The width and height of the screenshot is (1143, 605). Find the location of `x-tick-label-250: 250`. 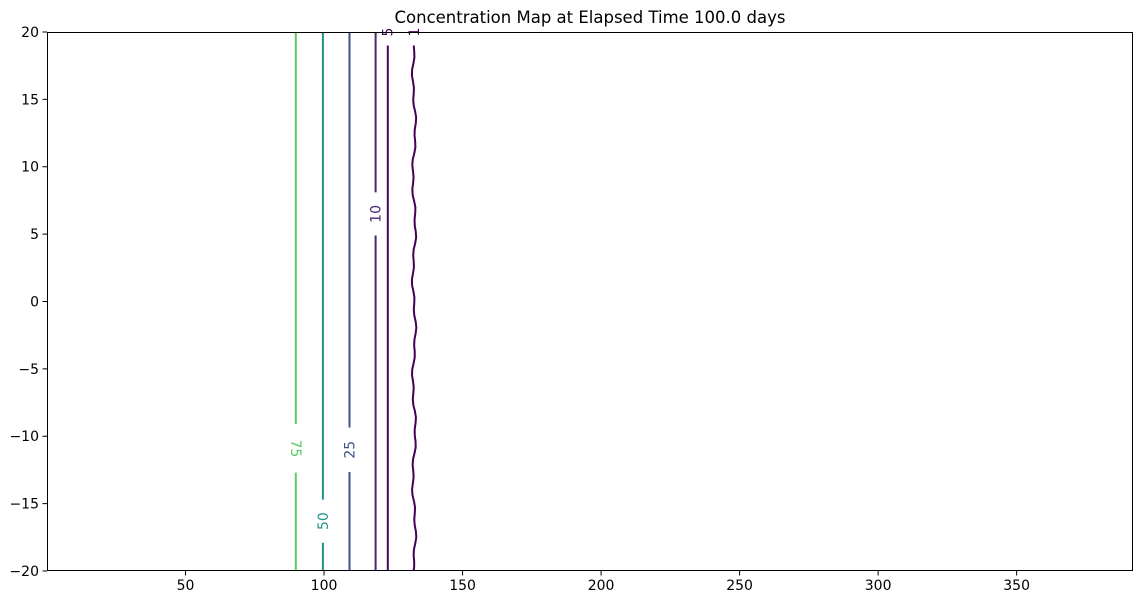

x-tick-label-250: 250 is located at coordinates (739, 586).